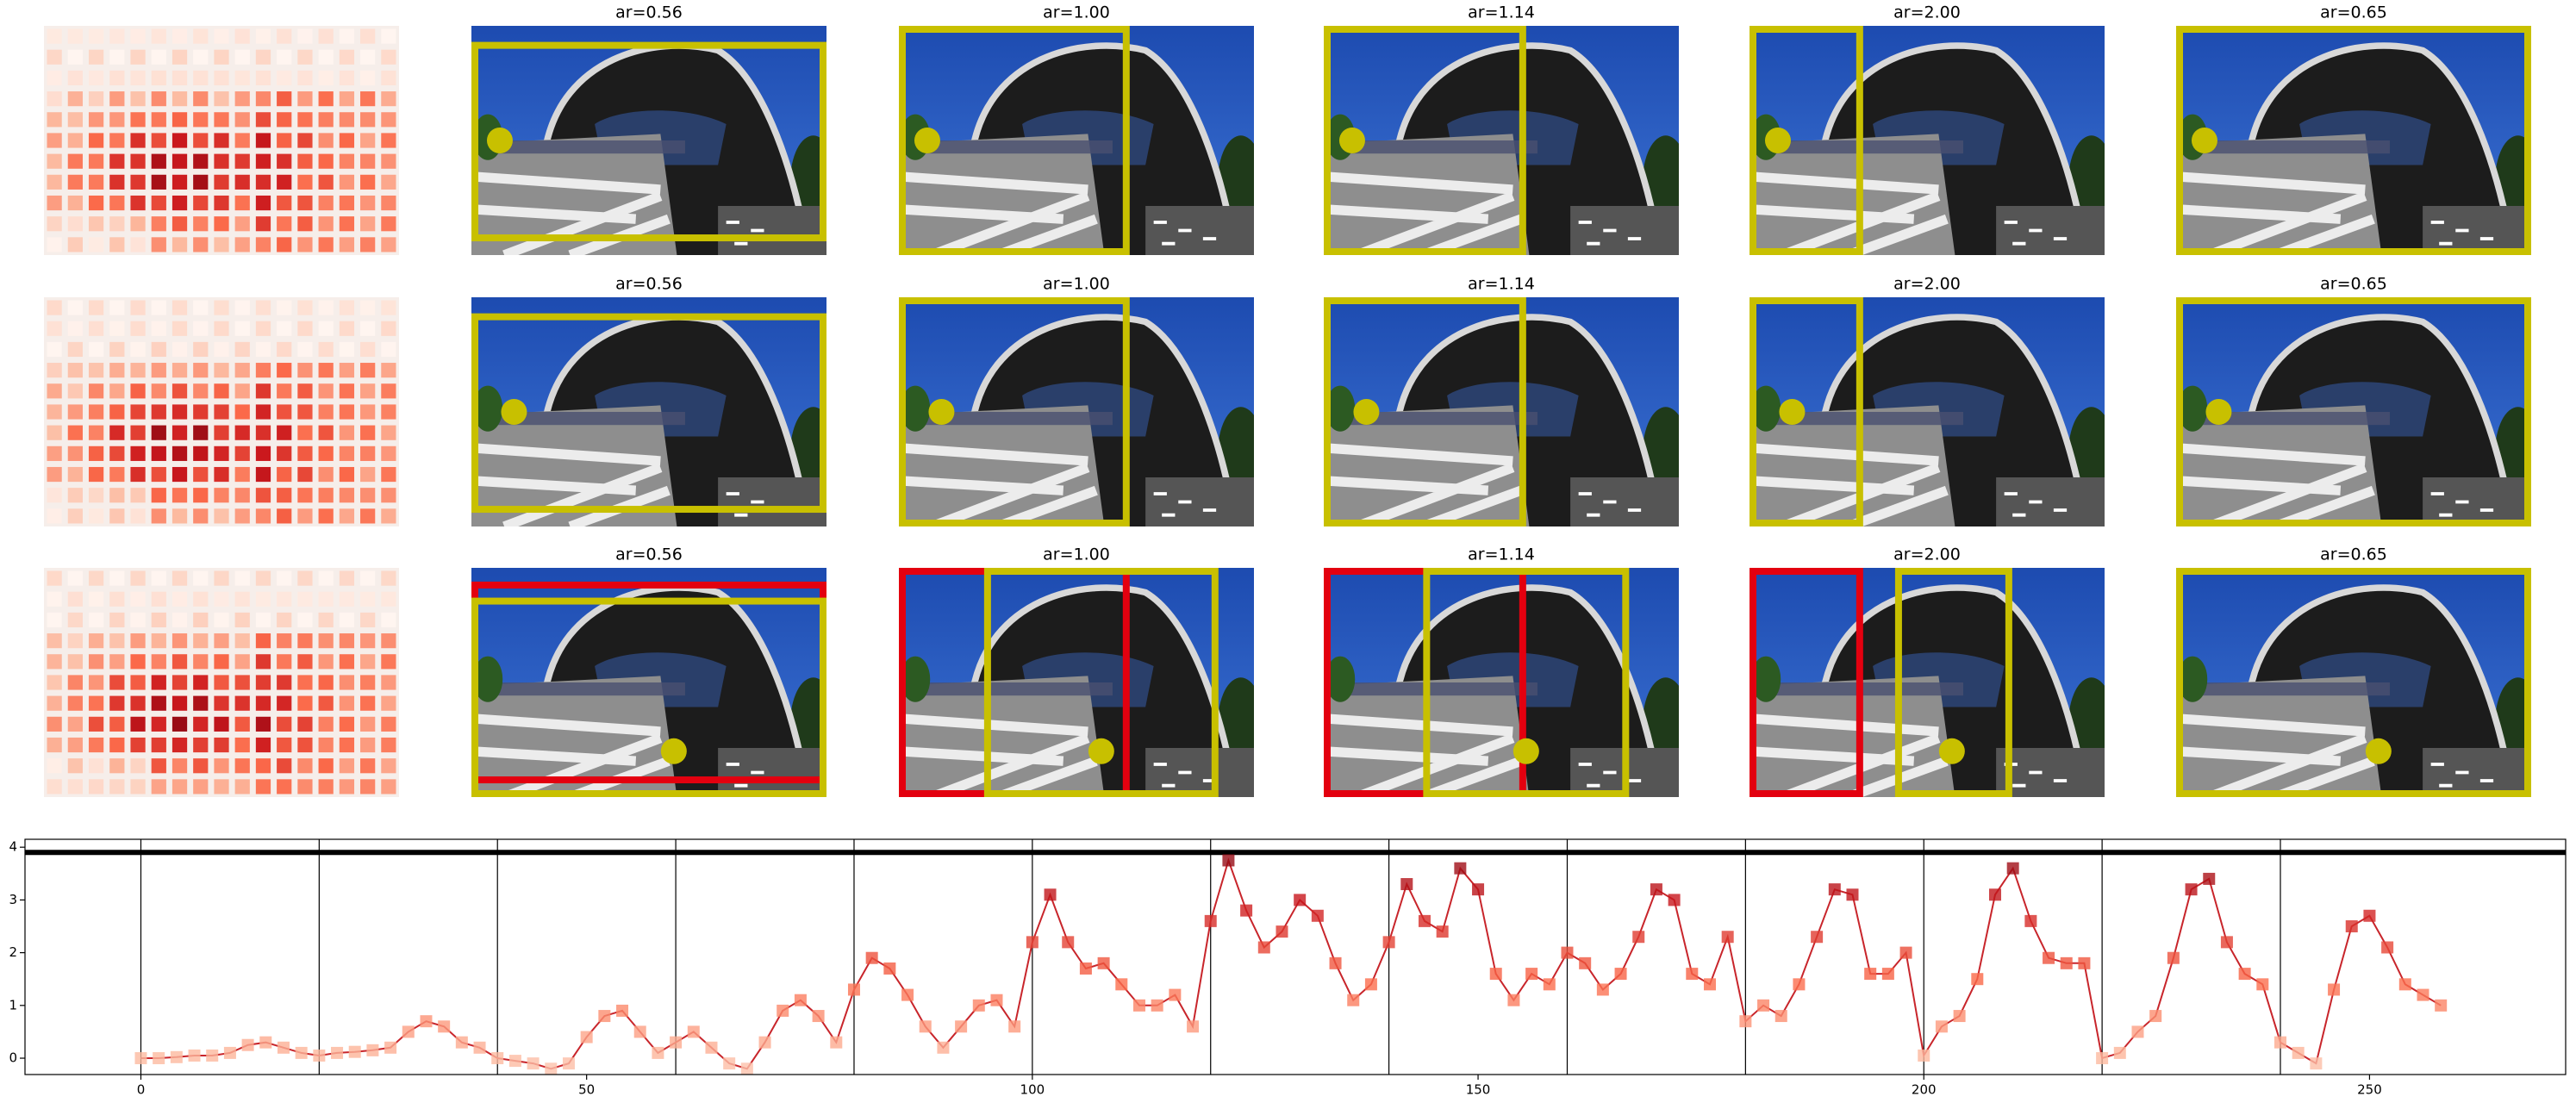 The width and height of the screenshot is (2576, 1109). I want to click on y-tick-label: 2, so click(13, 952).